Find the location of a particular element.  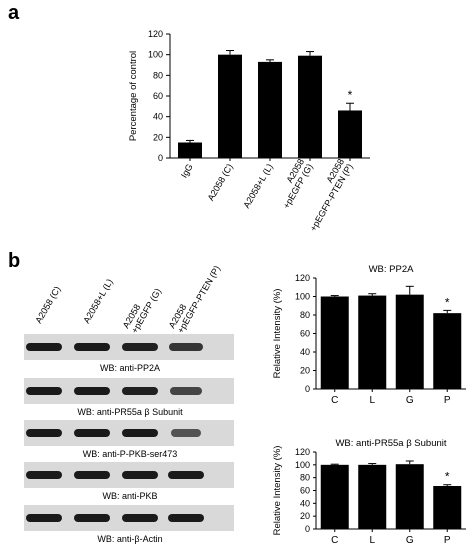

chart-b-top-y-tick-label: 100 is located at coordinates (302, 297).